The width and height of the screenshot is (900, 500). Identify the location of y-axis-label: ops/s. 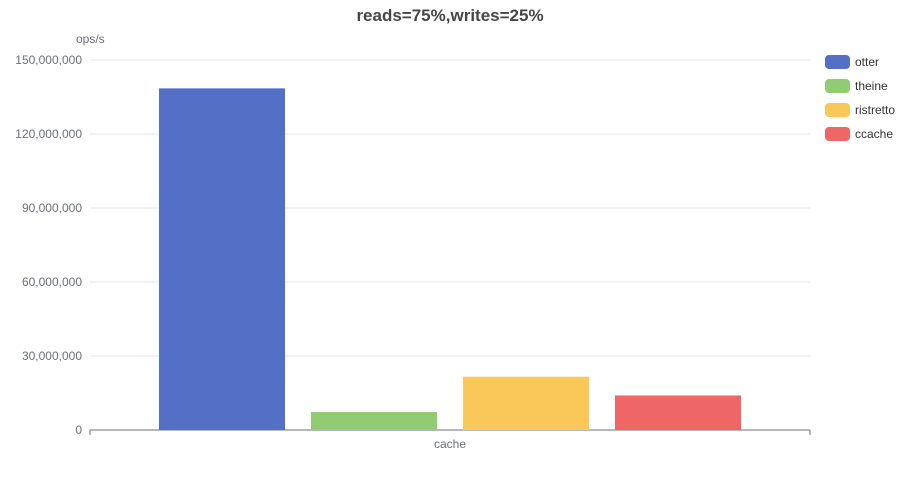
(90, 39).